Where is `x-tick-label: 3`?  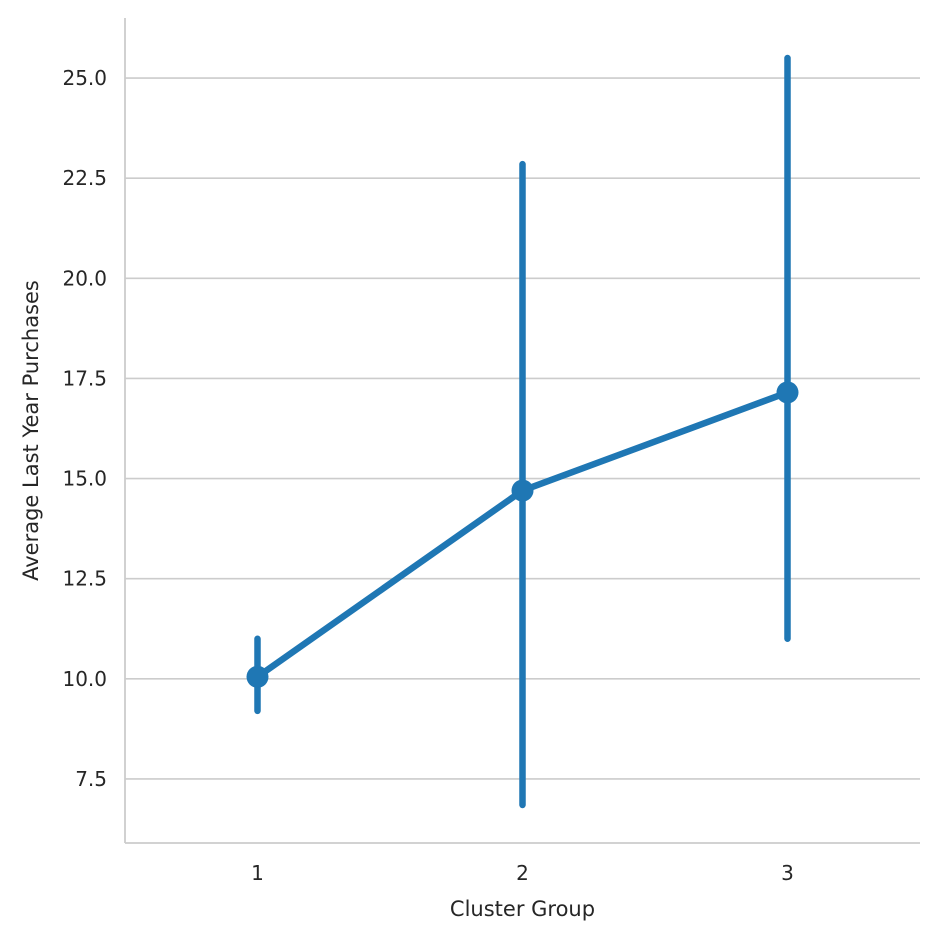
x-tick-label: 3 is located at coordinates (787, 873).